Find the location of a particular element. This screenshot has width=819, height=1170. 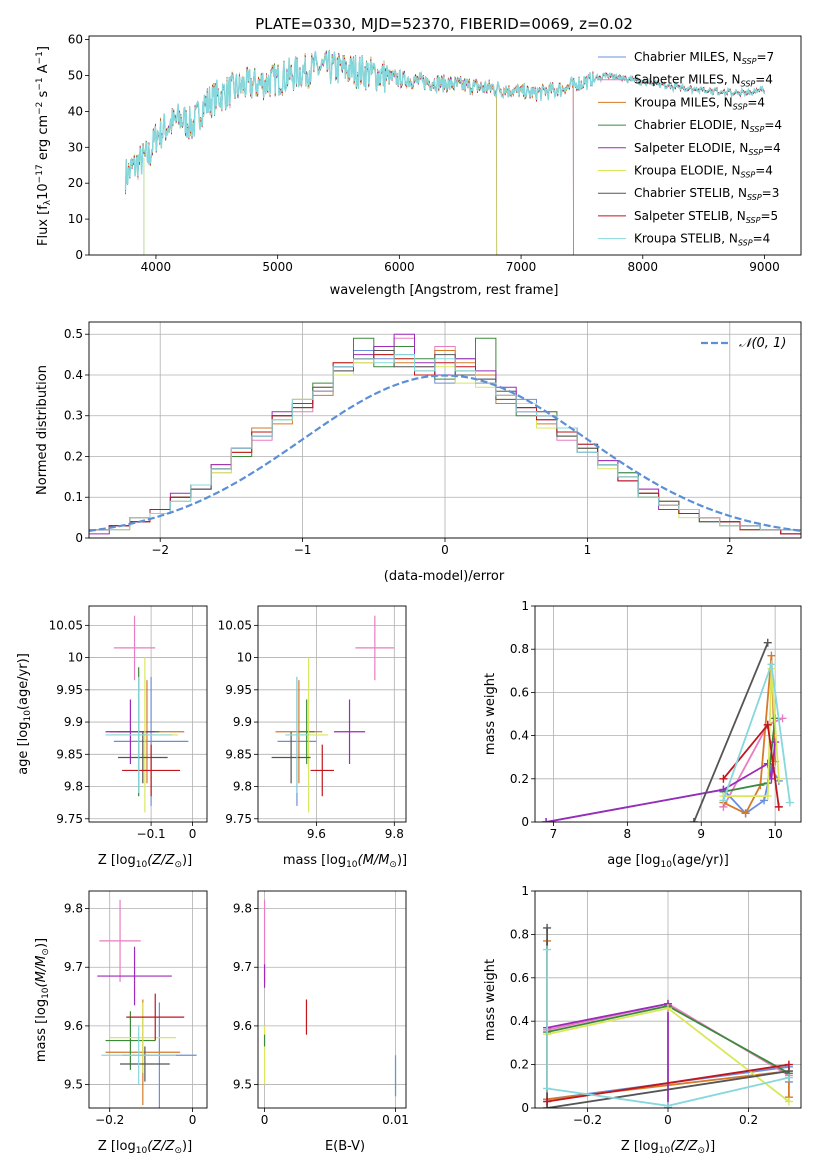

residuals-xtick-label: 2 is located at coordinates (730, 550).